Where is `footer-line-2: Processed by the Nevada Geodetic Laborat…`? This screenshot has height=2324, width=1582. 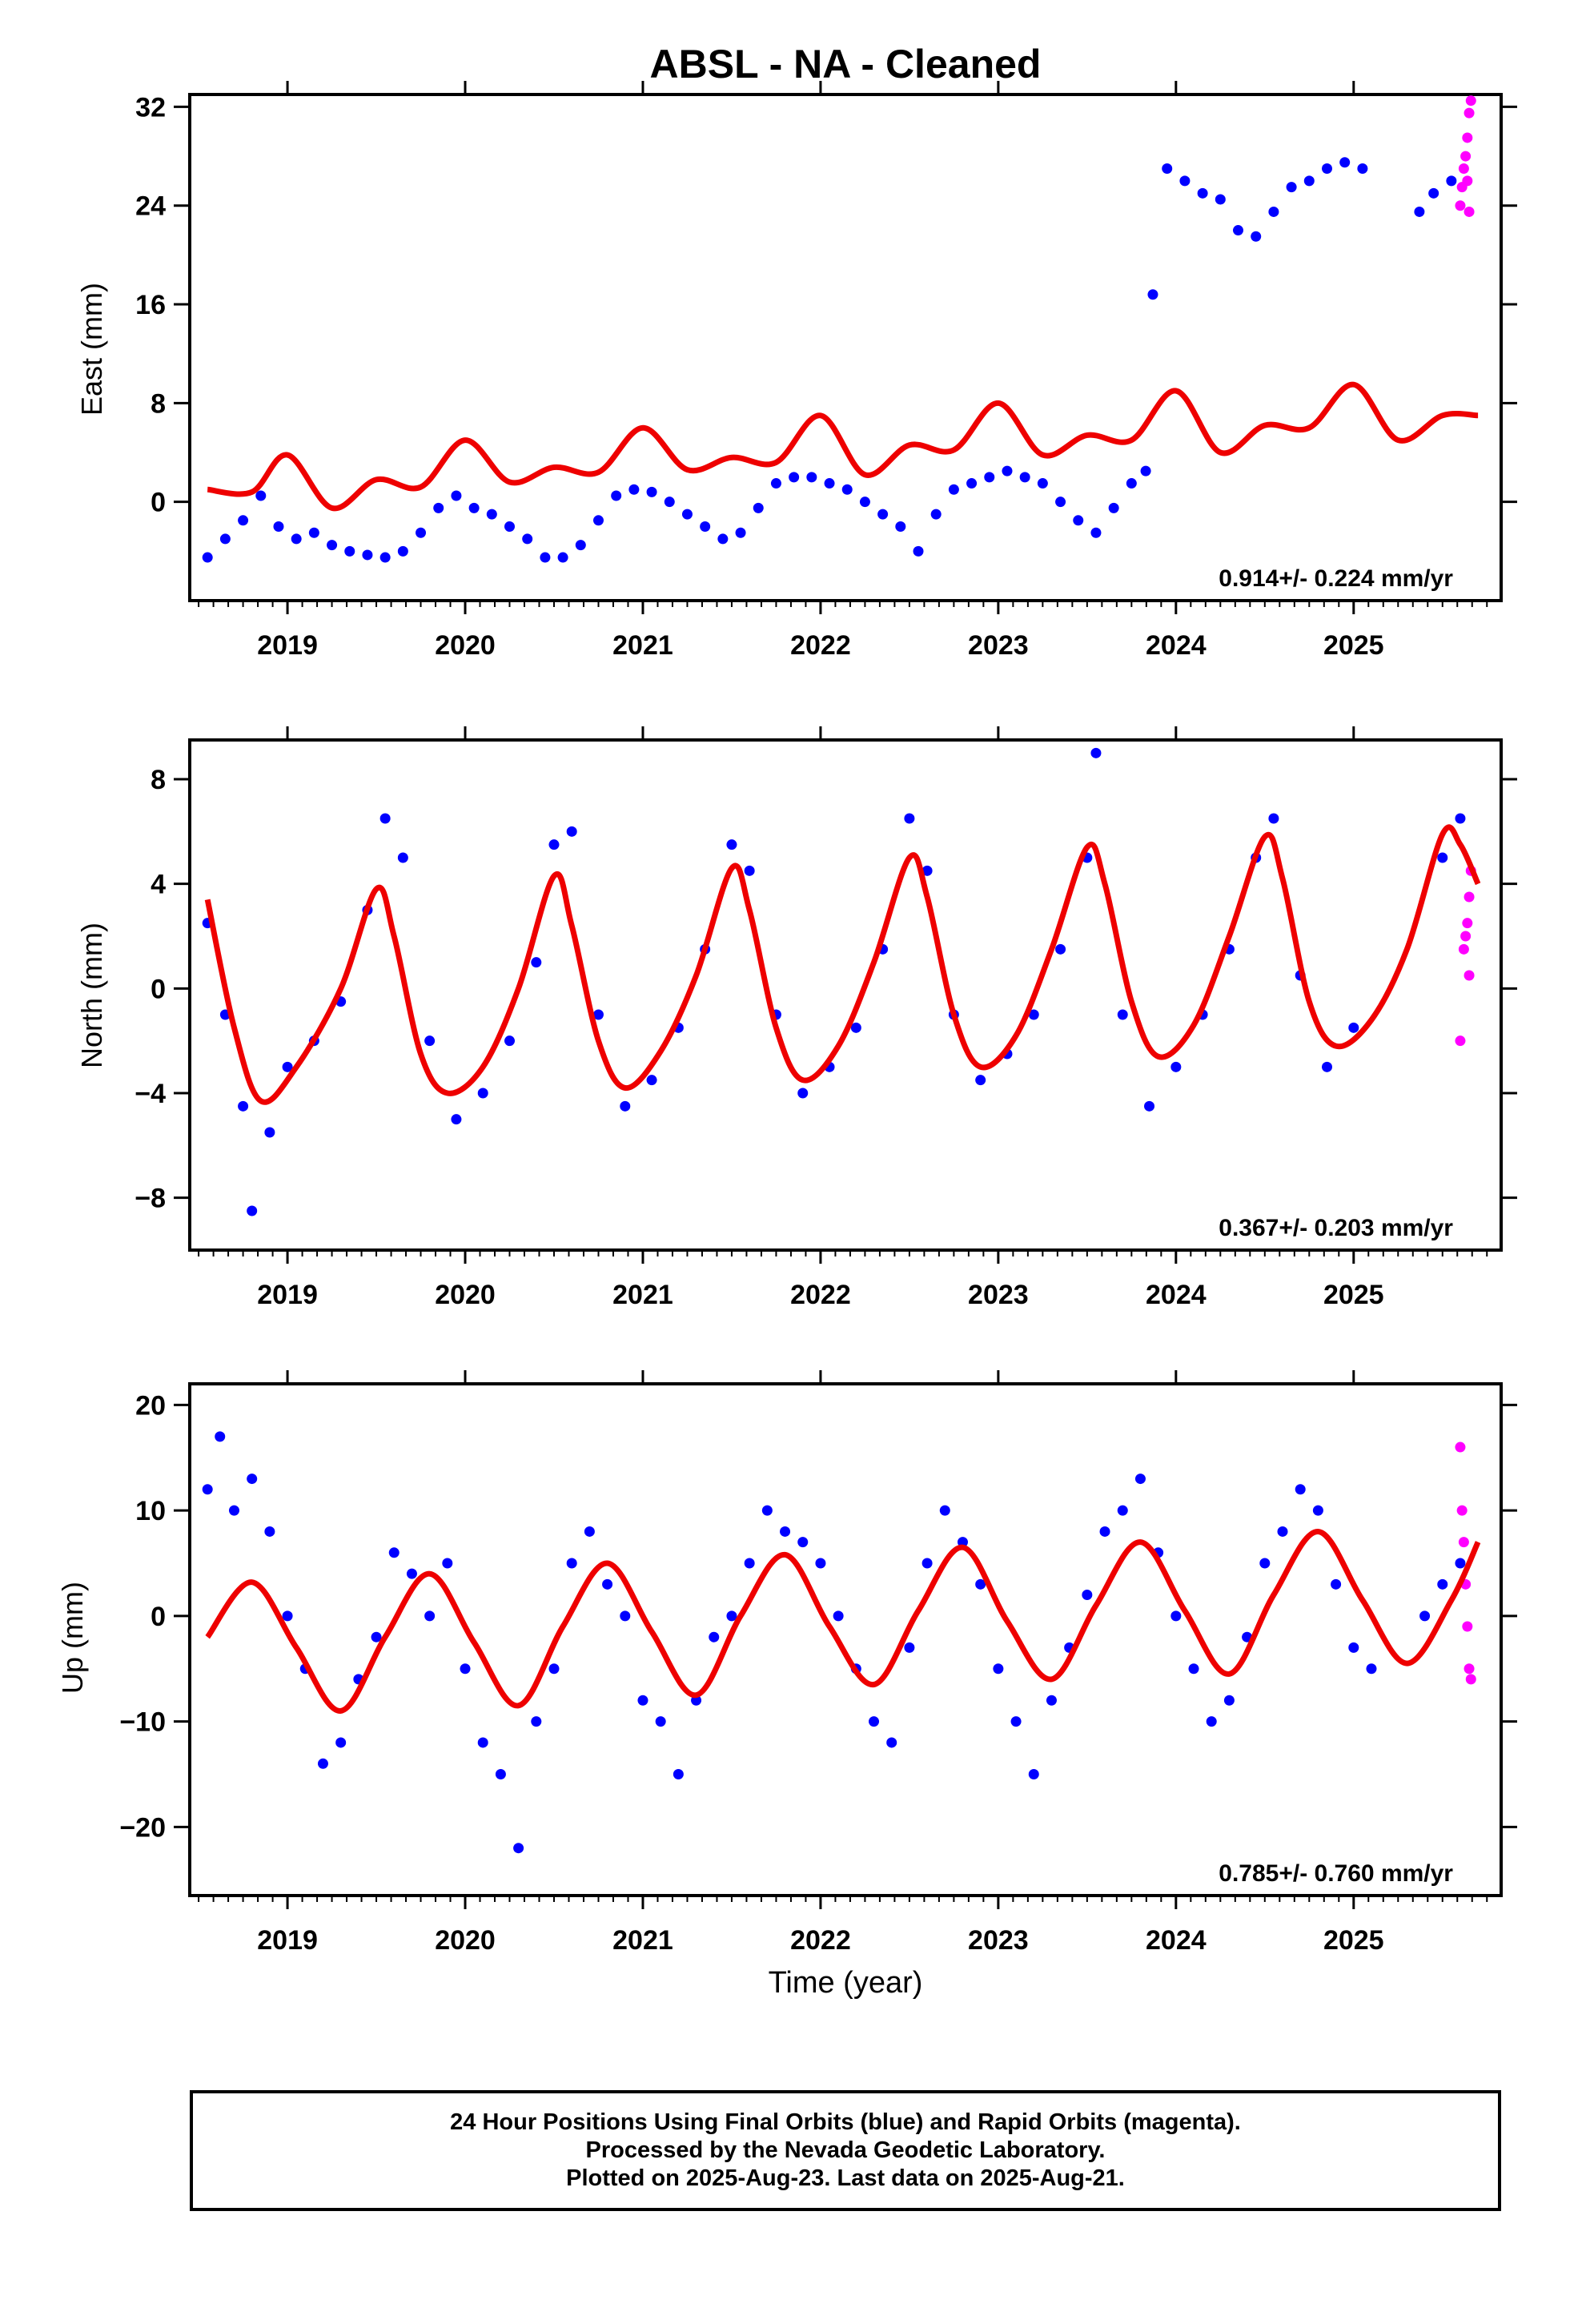 footer-line-2: Processed by the Nevada Geodetic Laborat… is located at coordinates (846, 2150).